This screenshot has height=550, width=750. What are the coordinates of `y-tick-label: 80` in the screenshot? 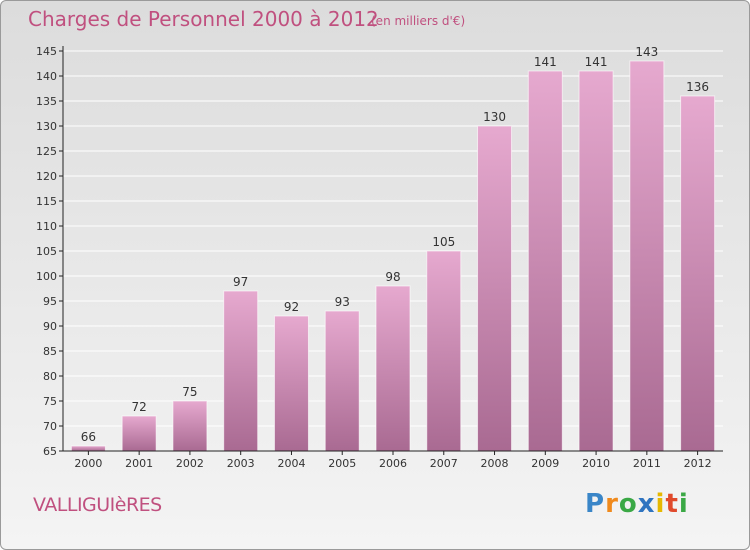 It's located at (50, 376).